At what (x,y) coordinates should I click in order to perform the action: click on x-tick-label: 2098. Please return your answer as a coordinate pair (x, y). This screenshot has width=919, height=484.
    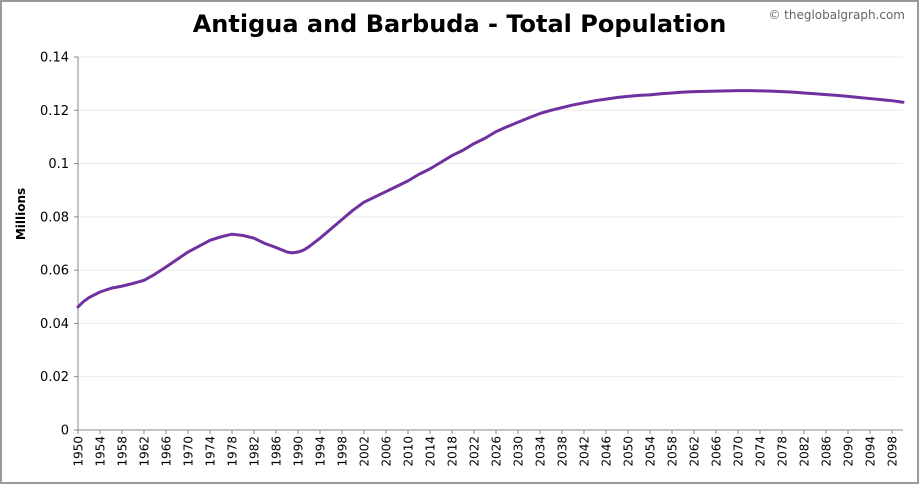
    Looking at the image, I should click on (893, 451).